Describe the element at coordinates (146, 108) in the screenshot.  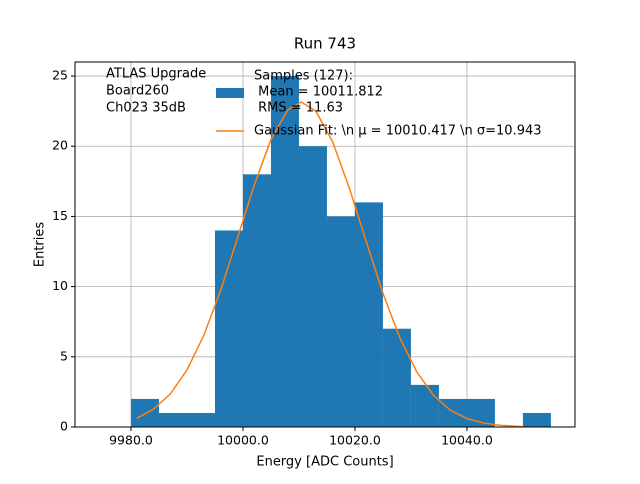
I see `annotation: Ch023 35dB` at that location.